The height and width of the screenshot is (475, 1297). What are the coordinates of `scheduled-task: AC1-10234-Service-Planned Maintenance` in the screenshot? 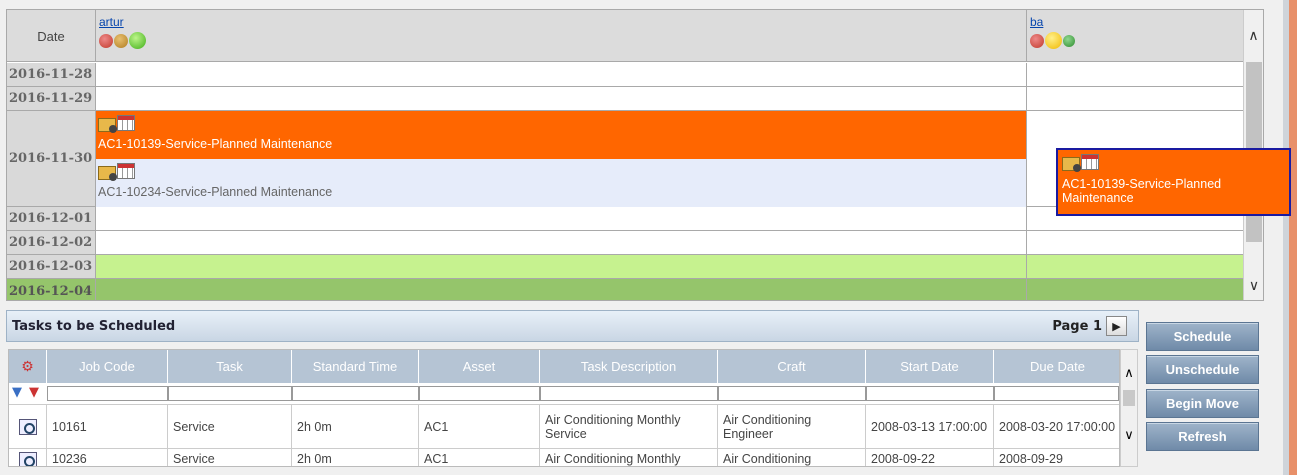 It's located at (561, 183).